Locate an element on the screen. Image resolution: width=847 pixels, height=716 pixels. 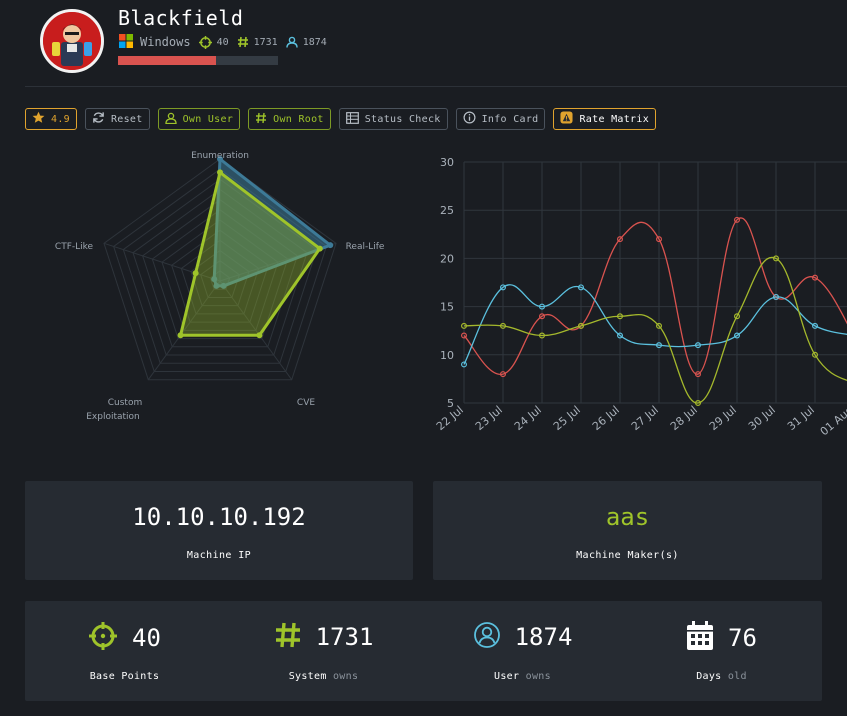
header-divider is located at coordinates (436, 86).